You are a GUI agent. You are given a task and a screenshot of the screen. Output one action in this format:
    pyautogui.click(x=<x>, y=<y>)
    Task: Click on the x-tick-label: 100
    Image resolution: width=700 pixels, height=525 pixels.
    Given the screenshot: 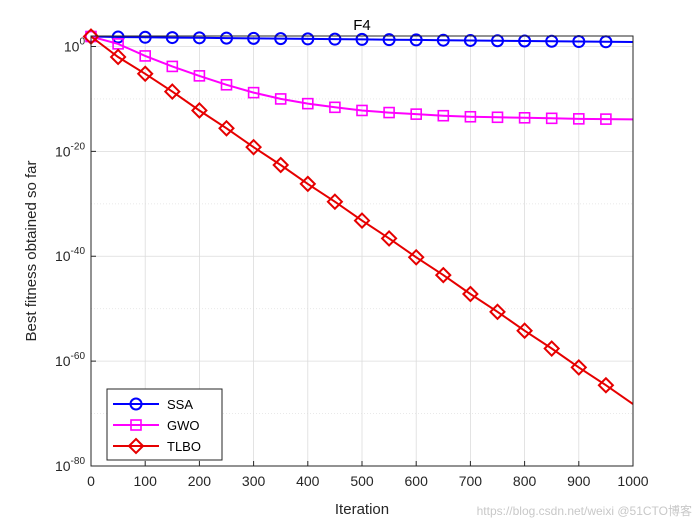 What is the action you would take?
    pyautogui.click(x=146, y=481)
    